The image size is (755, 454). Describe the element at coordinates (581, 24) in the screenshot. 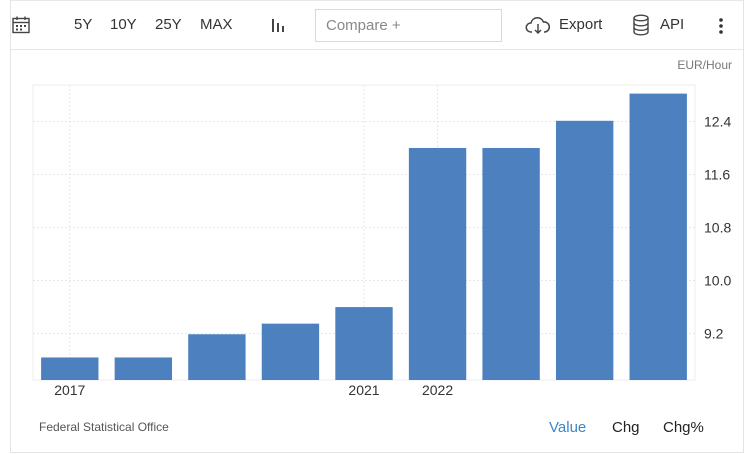

I see `export-button: Export` at that location.